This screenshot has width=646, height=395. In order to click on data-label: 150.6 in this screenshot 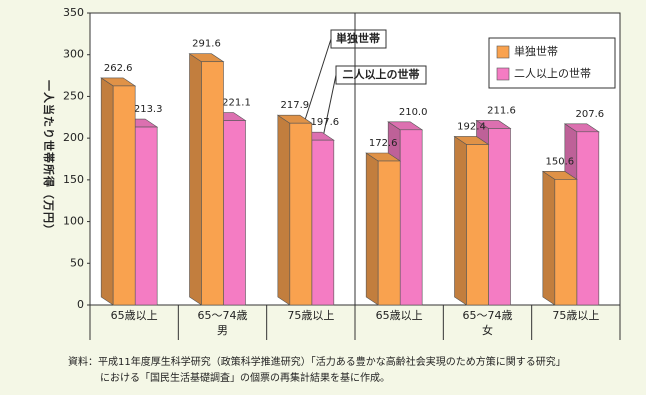, I will do `click(560, 161)`.